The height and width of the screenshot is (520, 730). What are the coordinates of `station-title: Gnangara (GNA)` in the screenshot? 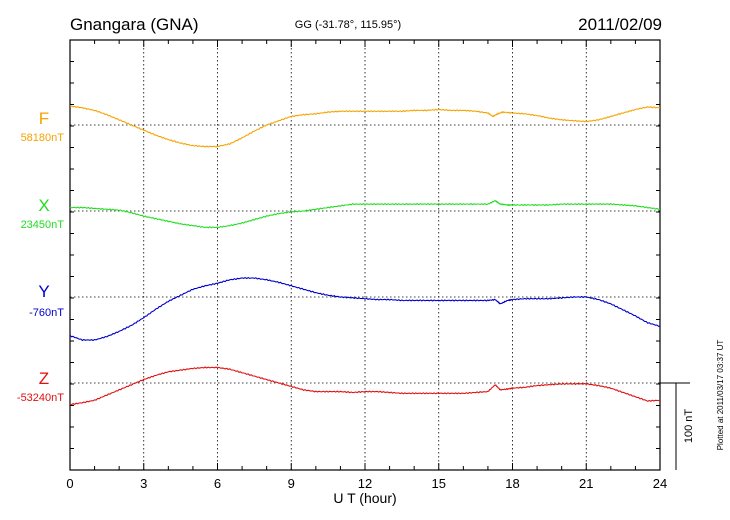 It's located at (134, 24).